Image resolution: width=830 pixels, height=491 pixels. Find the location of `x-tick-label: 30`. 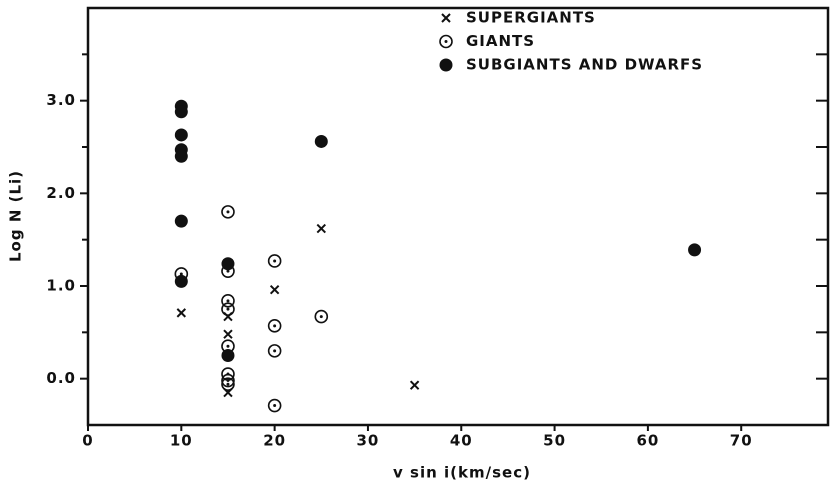

x-tick-label: 30 is located at coordinates (368, 441).